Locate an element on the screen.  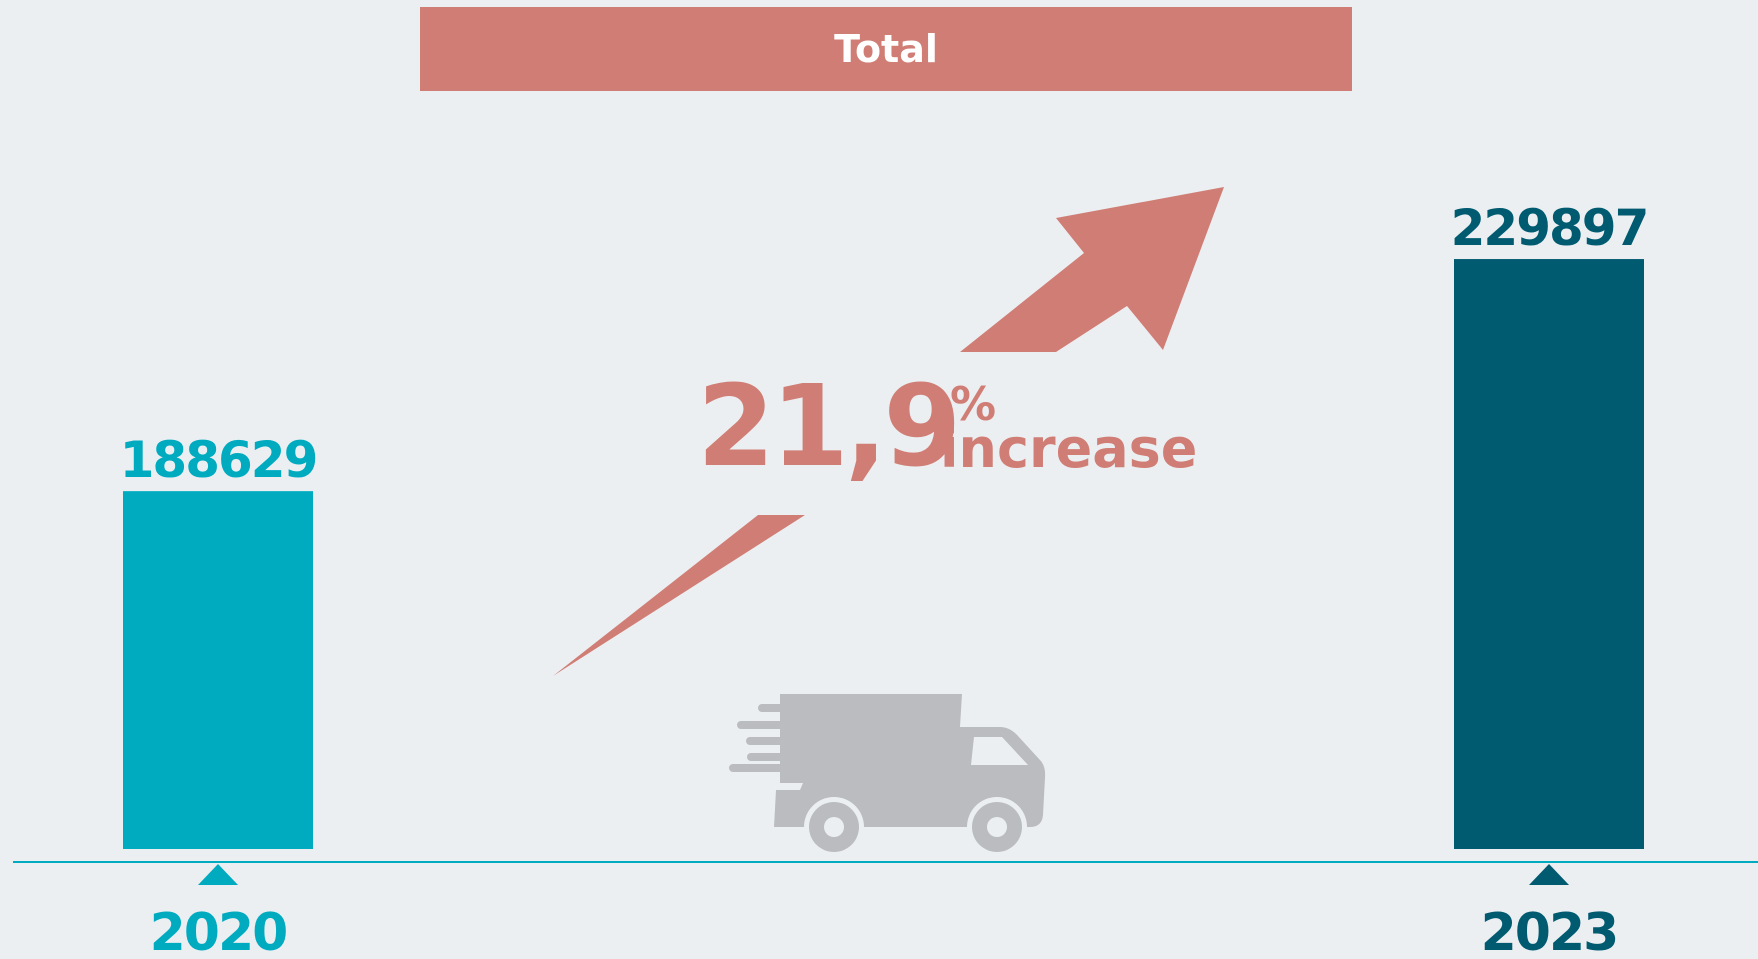
chart-title: Total is located at coordinates (886, 49).